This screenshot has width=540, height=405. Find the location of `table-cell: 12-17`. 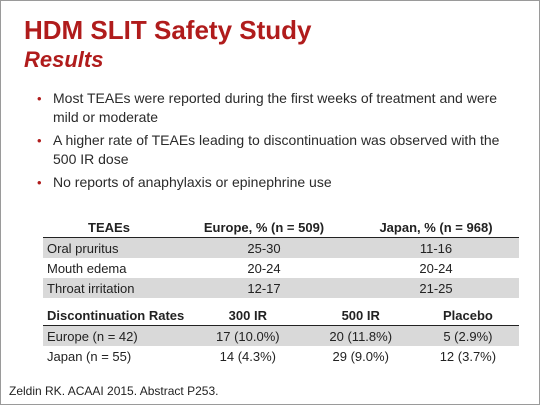

table-cell: 12-17 is located at coordinates (264, 288).